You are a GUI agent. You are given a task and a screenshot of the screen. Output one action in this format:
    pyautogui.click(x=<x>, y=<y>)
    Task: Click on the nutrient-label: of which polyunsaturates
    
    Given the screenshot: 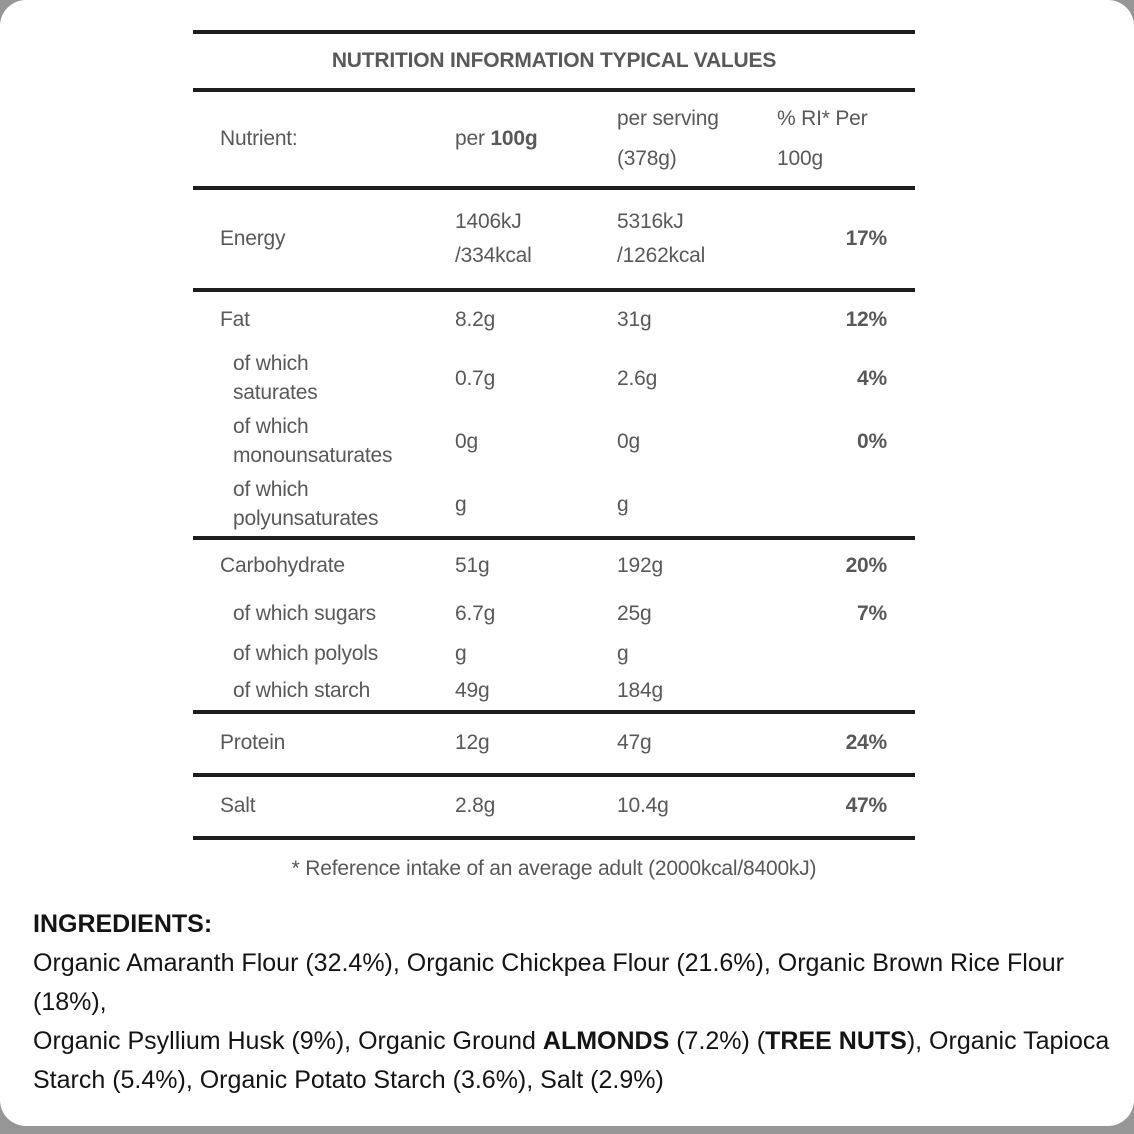 What is the action you would take?
    pyautogui.click(x=306, y=504)
    